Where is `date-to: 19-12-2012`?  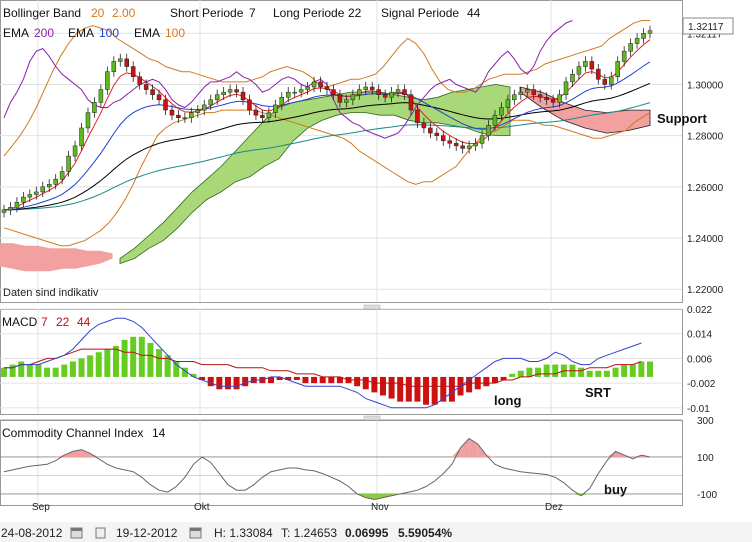 date-to: 19-12-2012 is located at coordinates (147, 533).